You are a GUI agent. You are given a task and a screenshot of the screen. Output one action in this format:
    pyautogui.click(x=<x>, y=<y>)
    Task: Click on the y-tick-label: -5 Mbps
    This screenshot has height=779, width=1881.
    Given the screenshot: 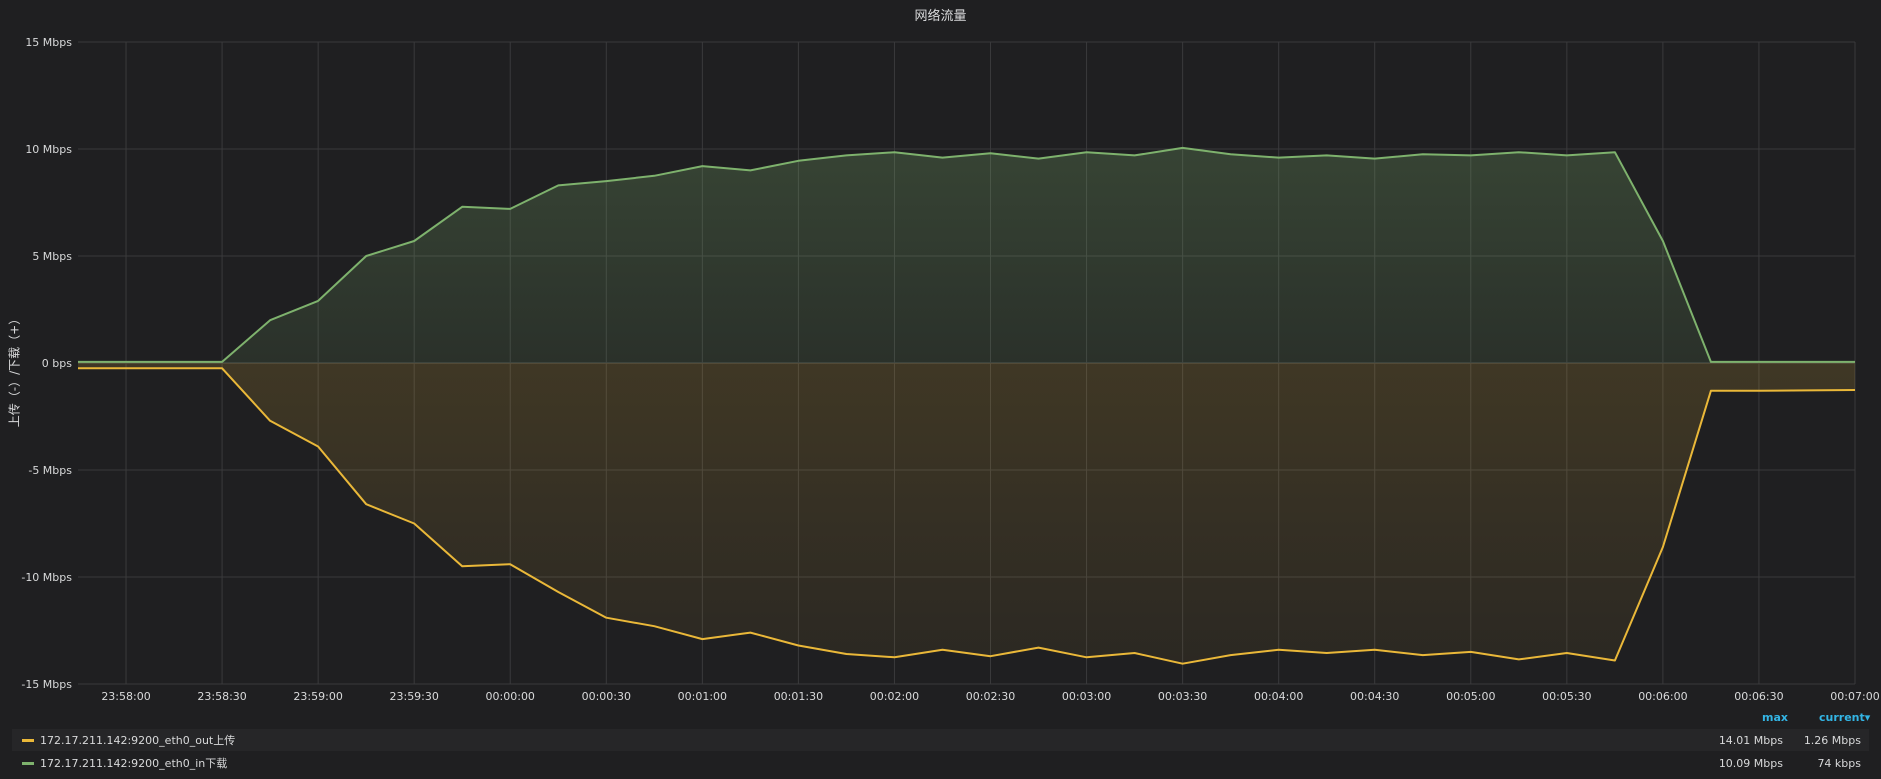 What is the action you would take?
    pyautogui.click(x=50, y=470)
    